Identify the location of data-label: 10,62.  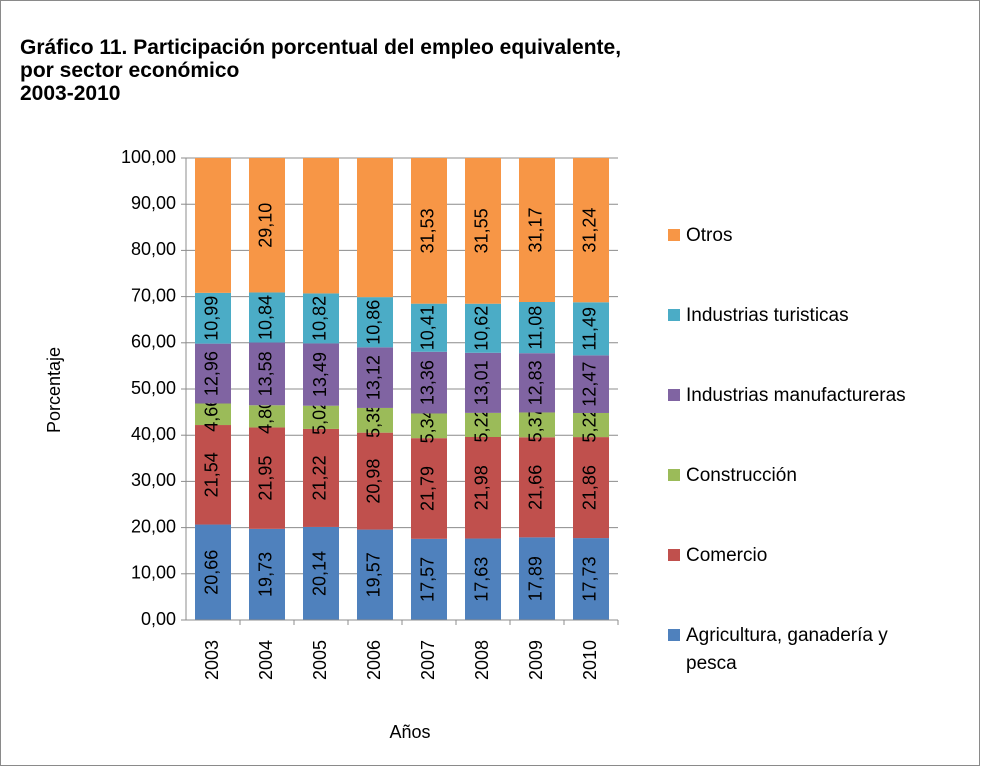
(482, 328).